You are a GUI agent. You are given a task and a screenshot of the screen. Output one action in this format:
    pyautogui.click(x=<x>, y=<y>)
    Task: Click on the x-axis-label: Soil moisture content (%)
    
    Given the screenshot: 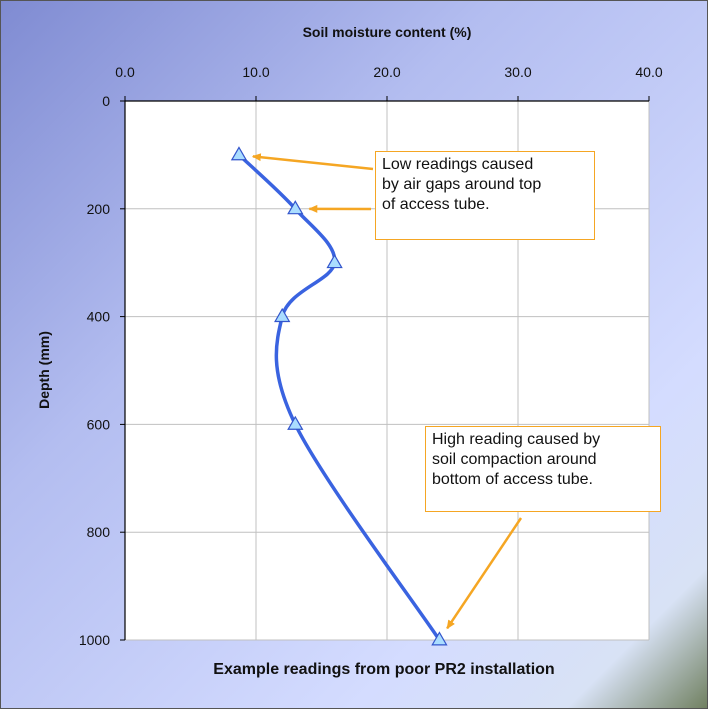 What is the action you would take?
    pyautogui.click(x=387, y=32)
    